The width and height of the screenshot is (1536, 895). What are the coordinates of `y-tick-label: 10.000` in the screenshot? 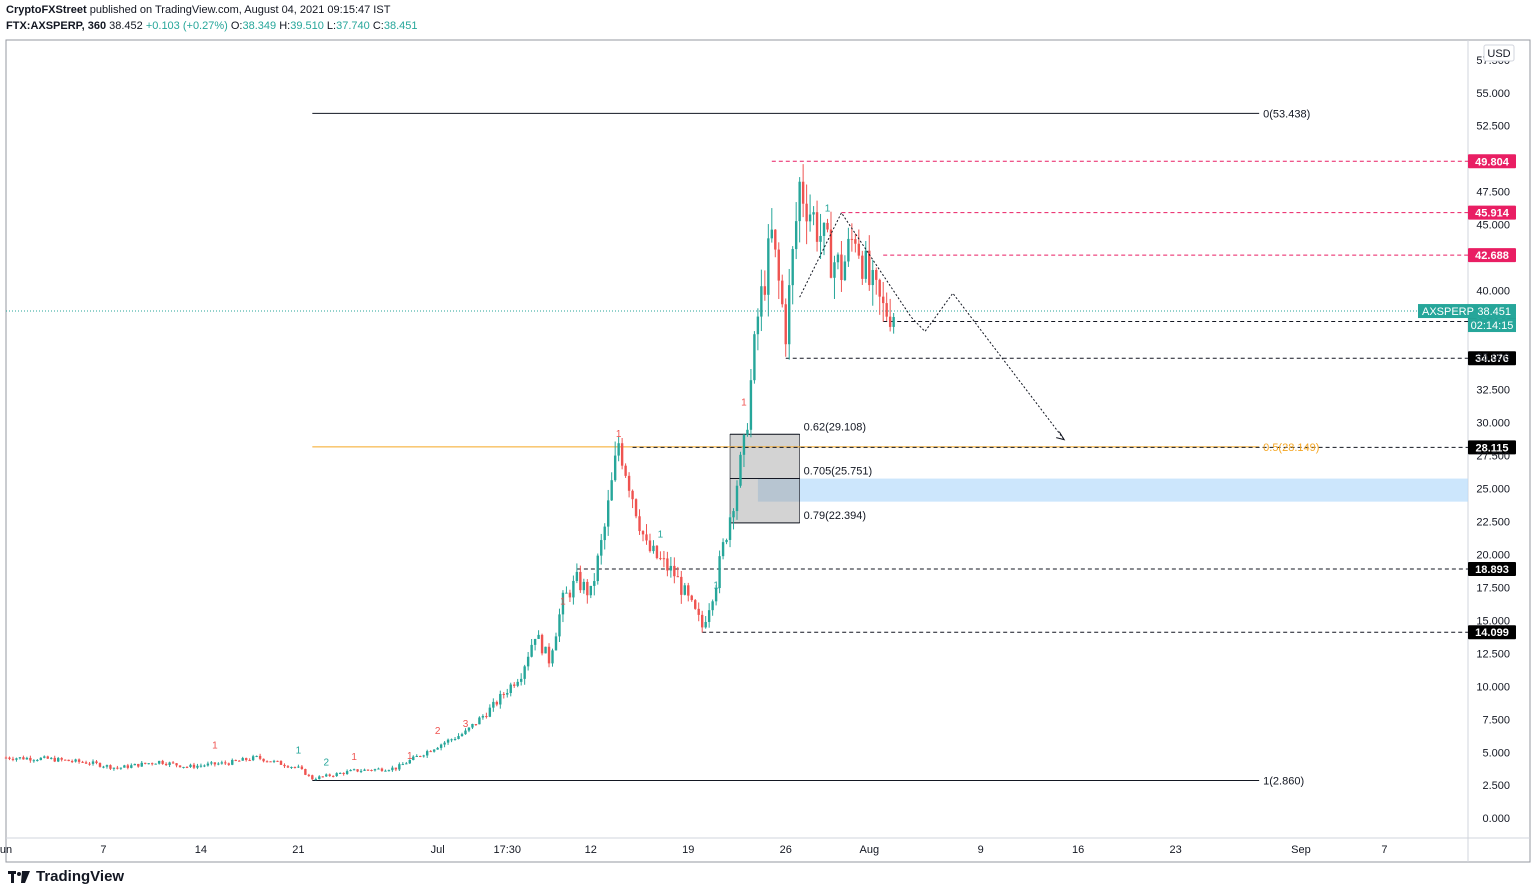 It's located at (1493, 687).